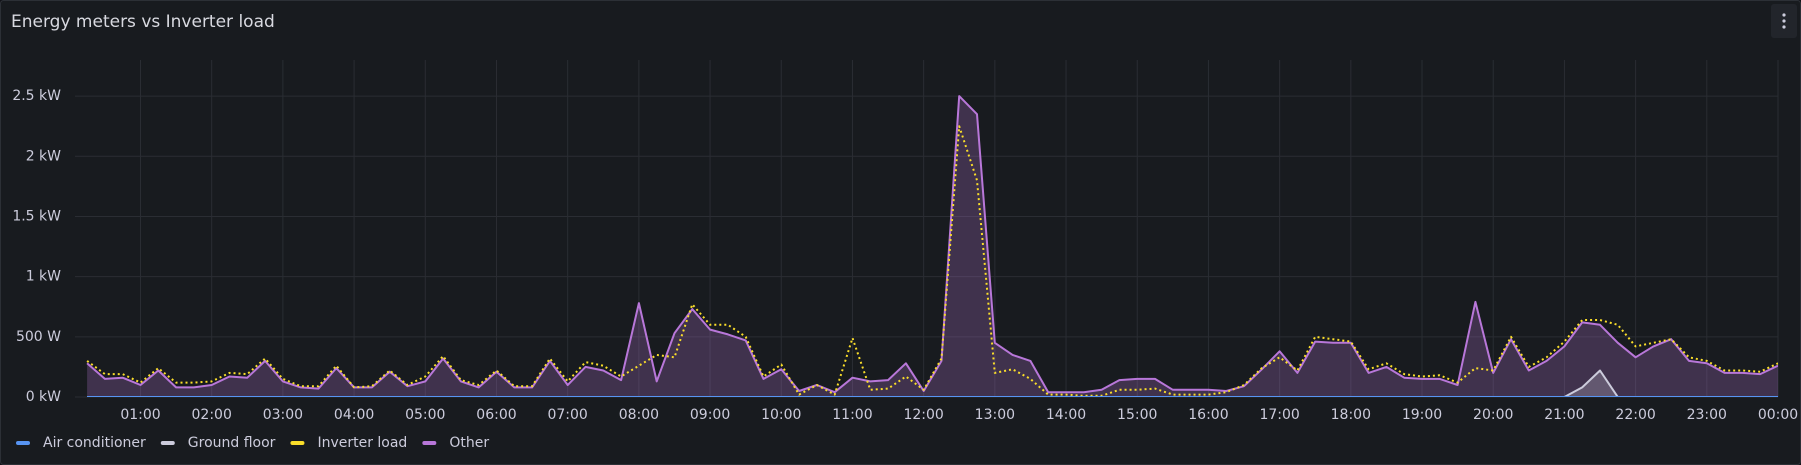  I want to click on x-tick-label: 18:00, so click(1351, 415).